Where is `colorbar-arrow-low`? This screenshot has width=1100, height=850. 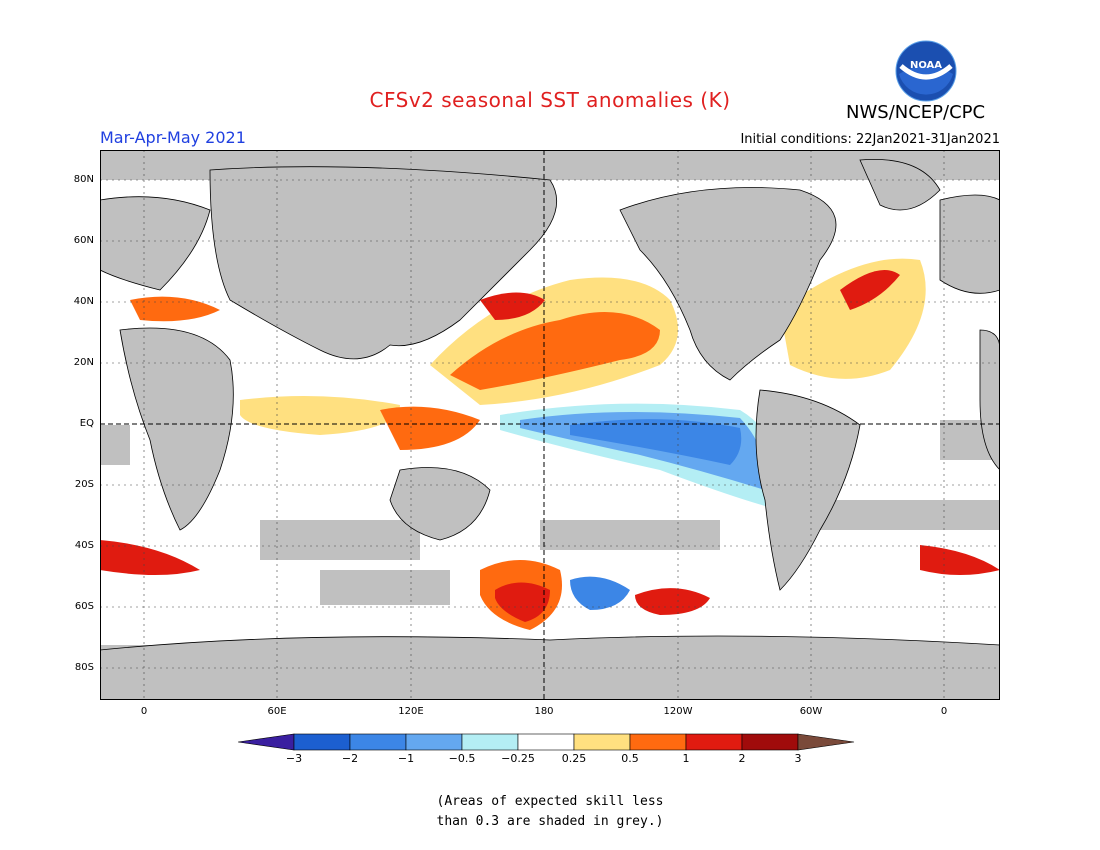 colorbar-arrow-low is located at coordinates (266, 742).